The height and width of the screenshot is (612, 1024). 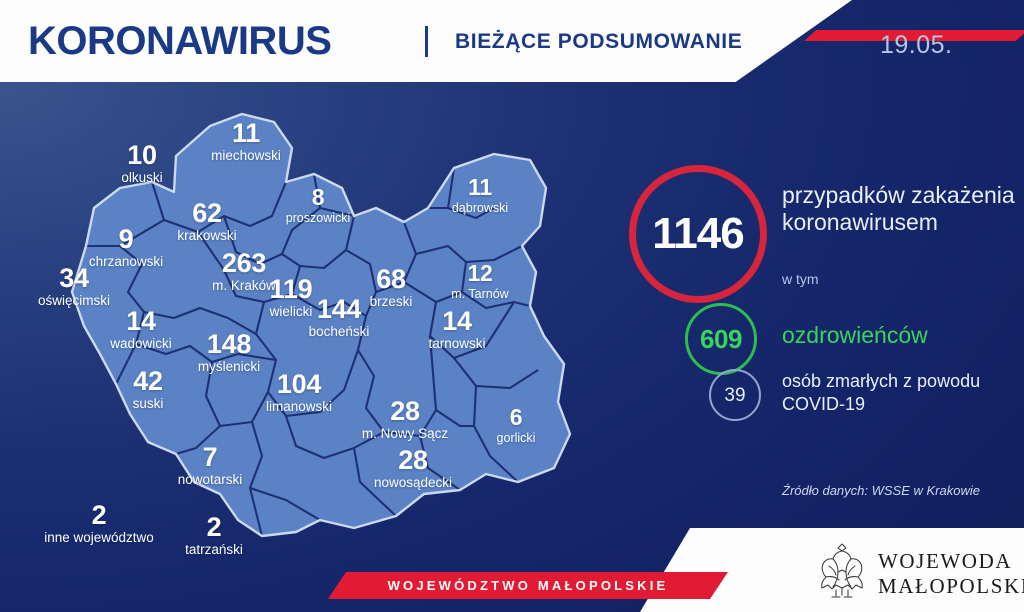 What do you see at coordinates (405, 433) in the screenshot?
I see `map-label-name: m. Nowy Sącz` at bounding box center [405, 433].